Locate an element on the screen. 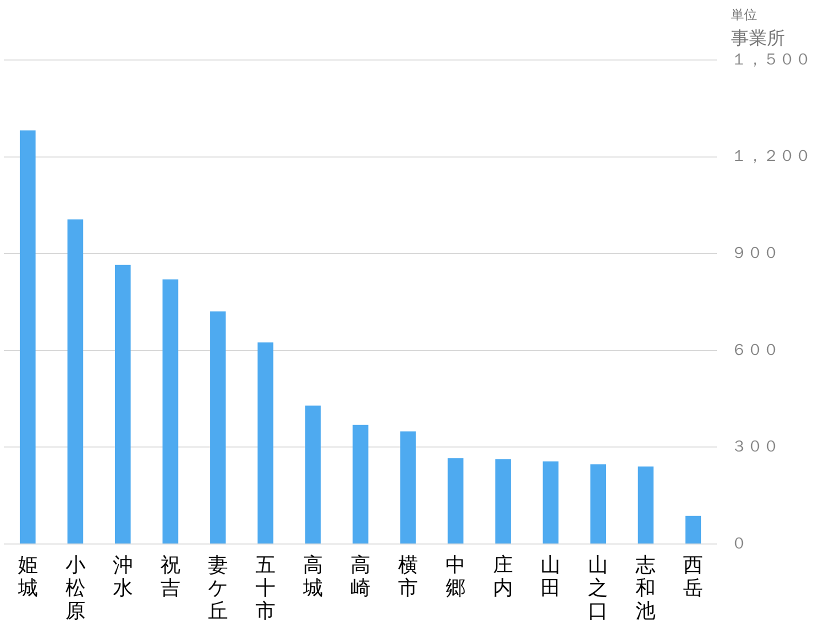 Image resolution: width=829 pixels, height=631 pixels. x-tick-label: 横市 is located at coordinates (408, 576).